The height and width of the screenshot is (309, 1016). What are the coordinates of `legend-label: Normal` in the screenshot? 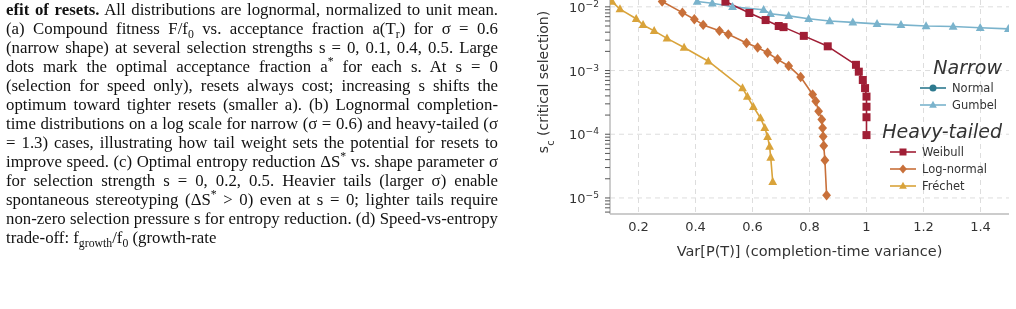 It's located at (973, 87).